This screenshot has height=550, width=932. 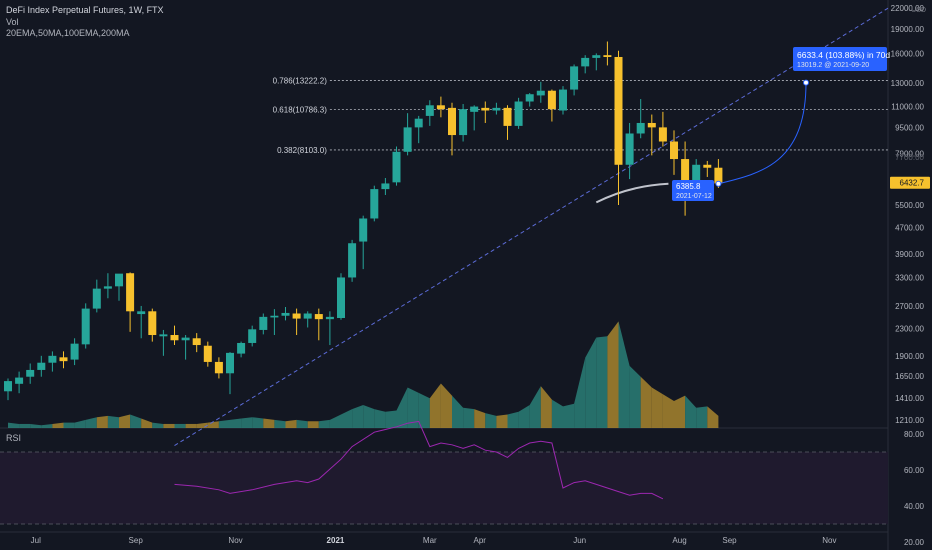 What do you see at coordinates (806, 82) in the screenshot?
I see `target-point` at bounding box center [806, 82].